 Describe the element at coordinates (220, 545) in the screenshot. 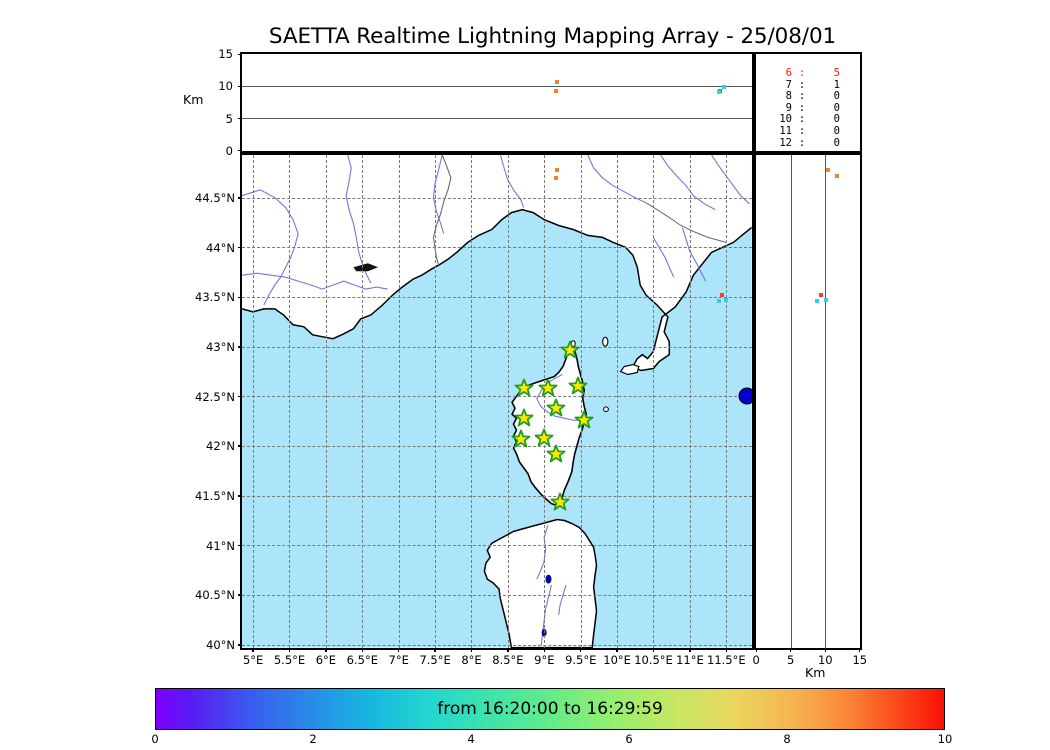

I see `latitude-tick-label: 41°N` at that location.